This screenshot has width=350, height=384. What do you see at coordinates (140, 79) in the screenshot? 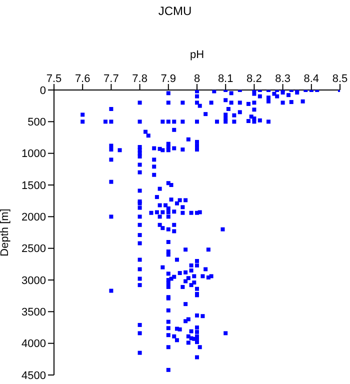
I see `x-tick-label: 7.8` at bounding box center [140, 79].